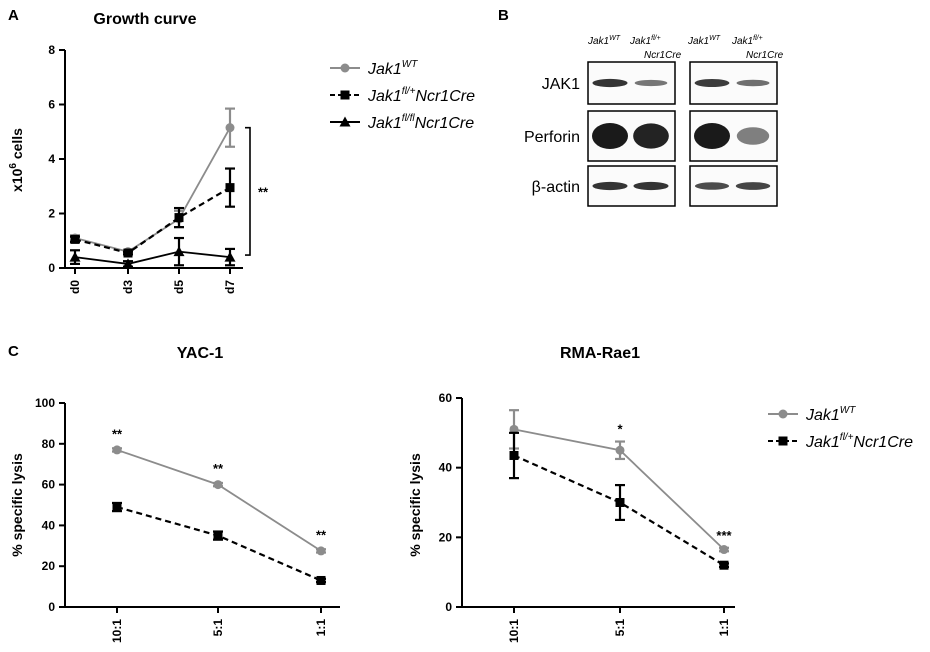  I want to click on legend-wt-marker, so click(345, 68).